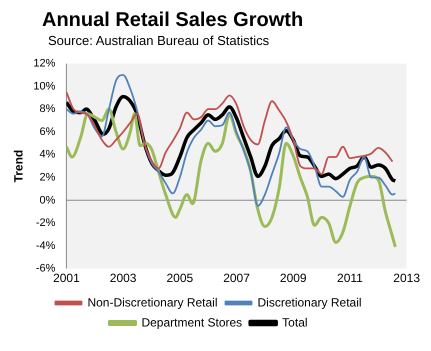 This screenshot has height=351, width=431. I want to click on x-tick-label: 2011, so click(350, 278).